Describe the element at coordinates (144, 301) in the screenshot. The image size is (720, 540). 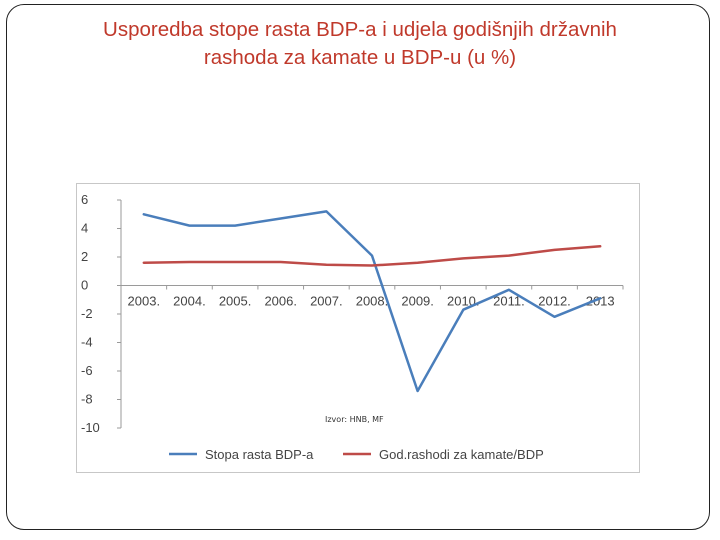
I see `x-tick-label: 2003.` at that location.